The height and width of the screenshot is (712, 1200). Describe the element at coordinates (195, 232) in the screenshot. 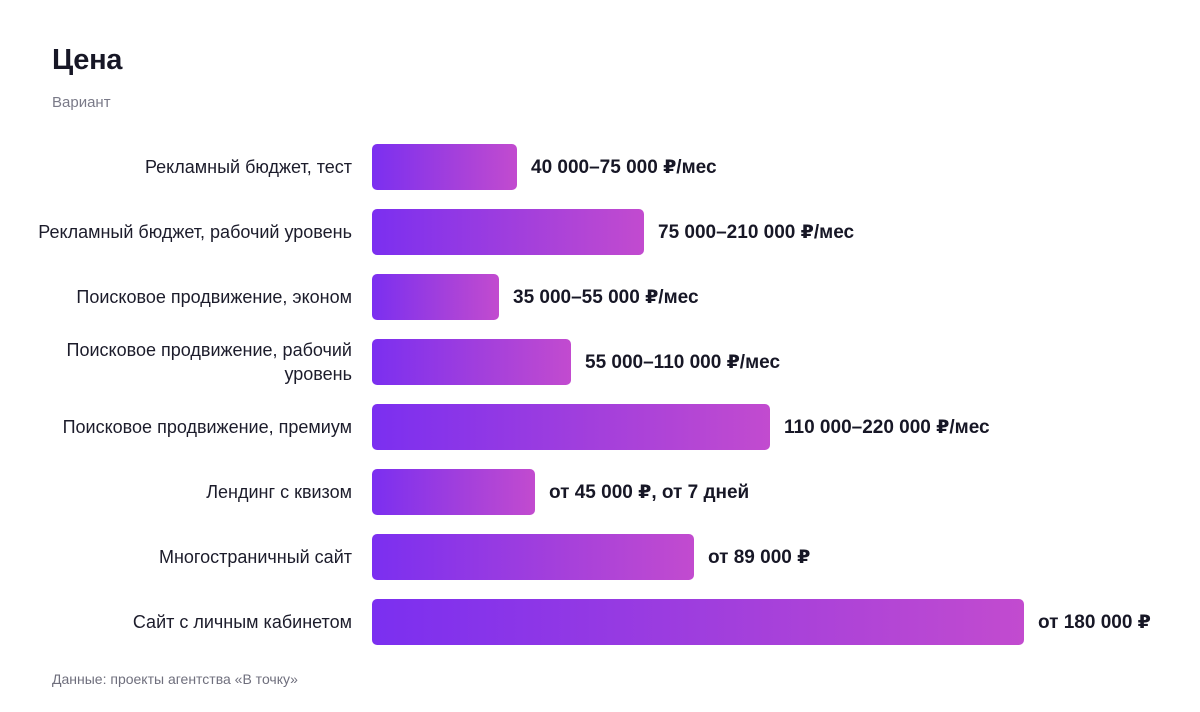

I see `category-label: Рекламный бюджет, рабочий уровень` at that location.